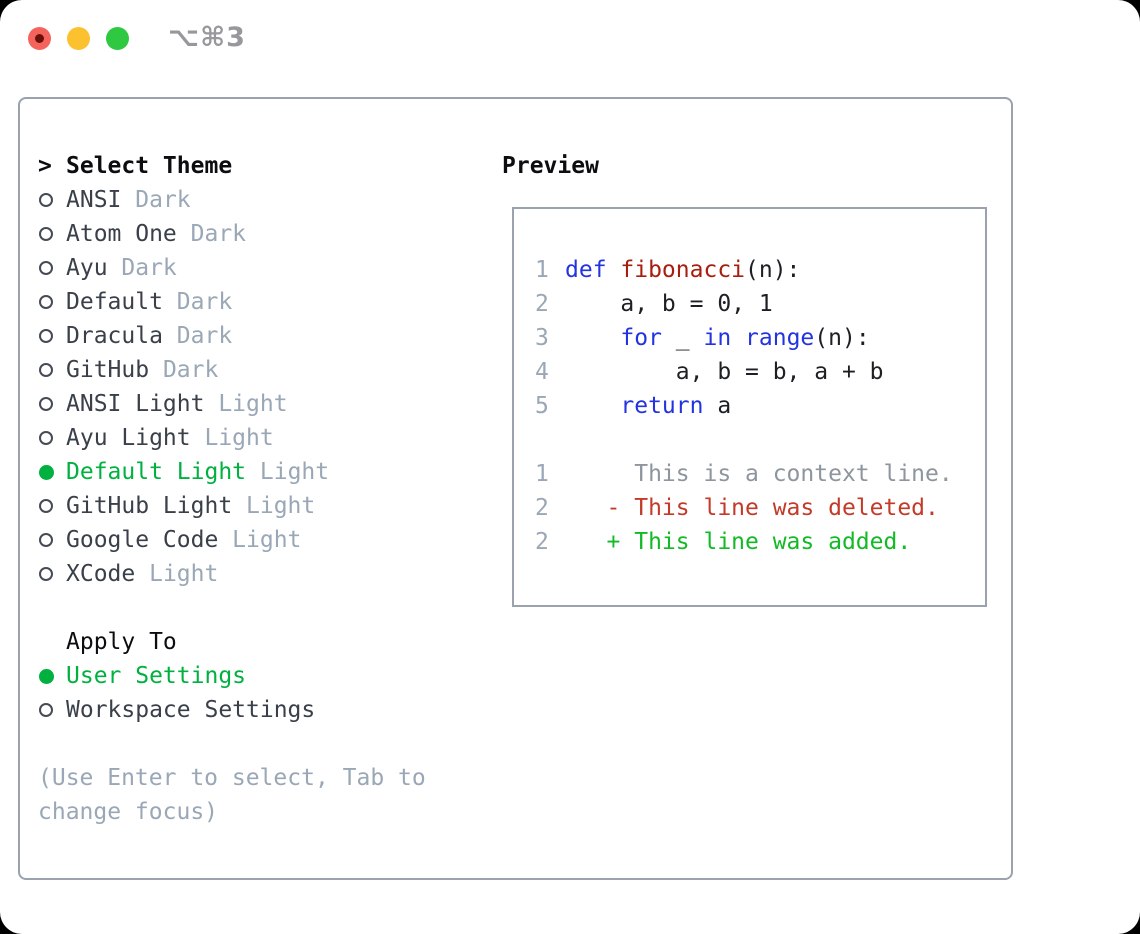  Describe the element at coordinates (149, 166) in the screenshot. I see `select-theme-title: Select Theme` at that location.